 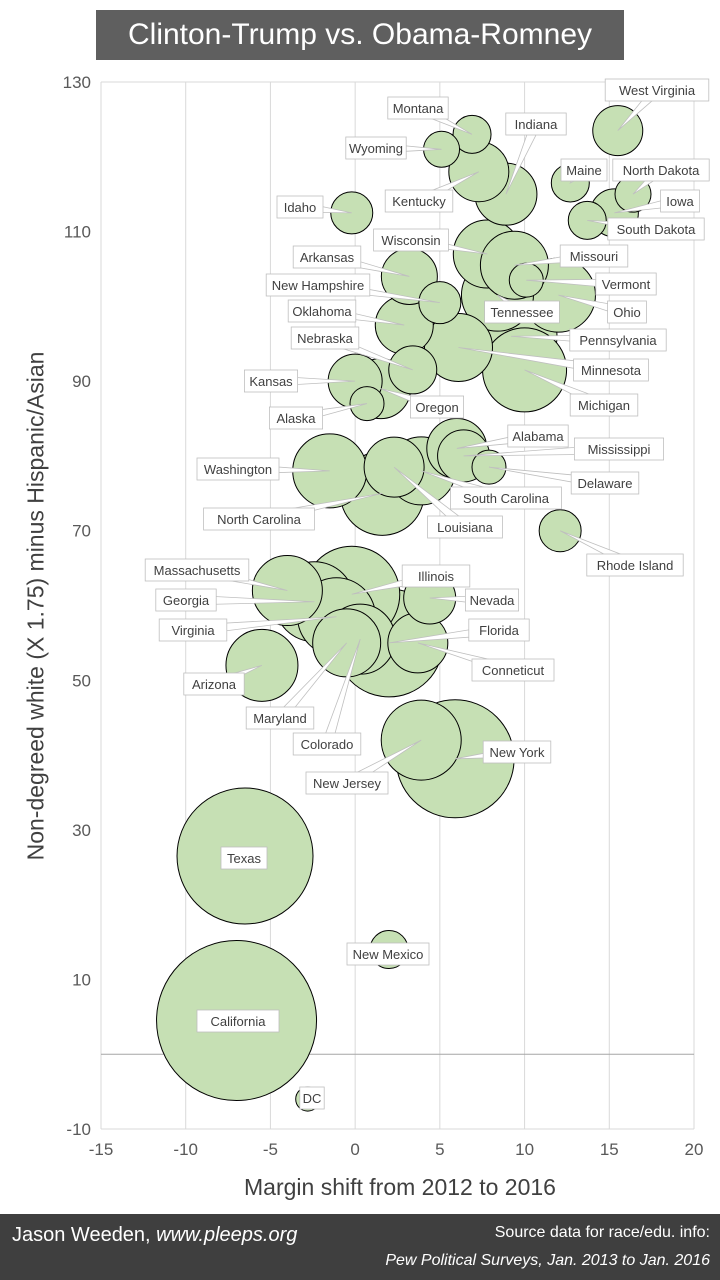 I want to click on point-label: South Carolina, so click(x=506, y=498).